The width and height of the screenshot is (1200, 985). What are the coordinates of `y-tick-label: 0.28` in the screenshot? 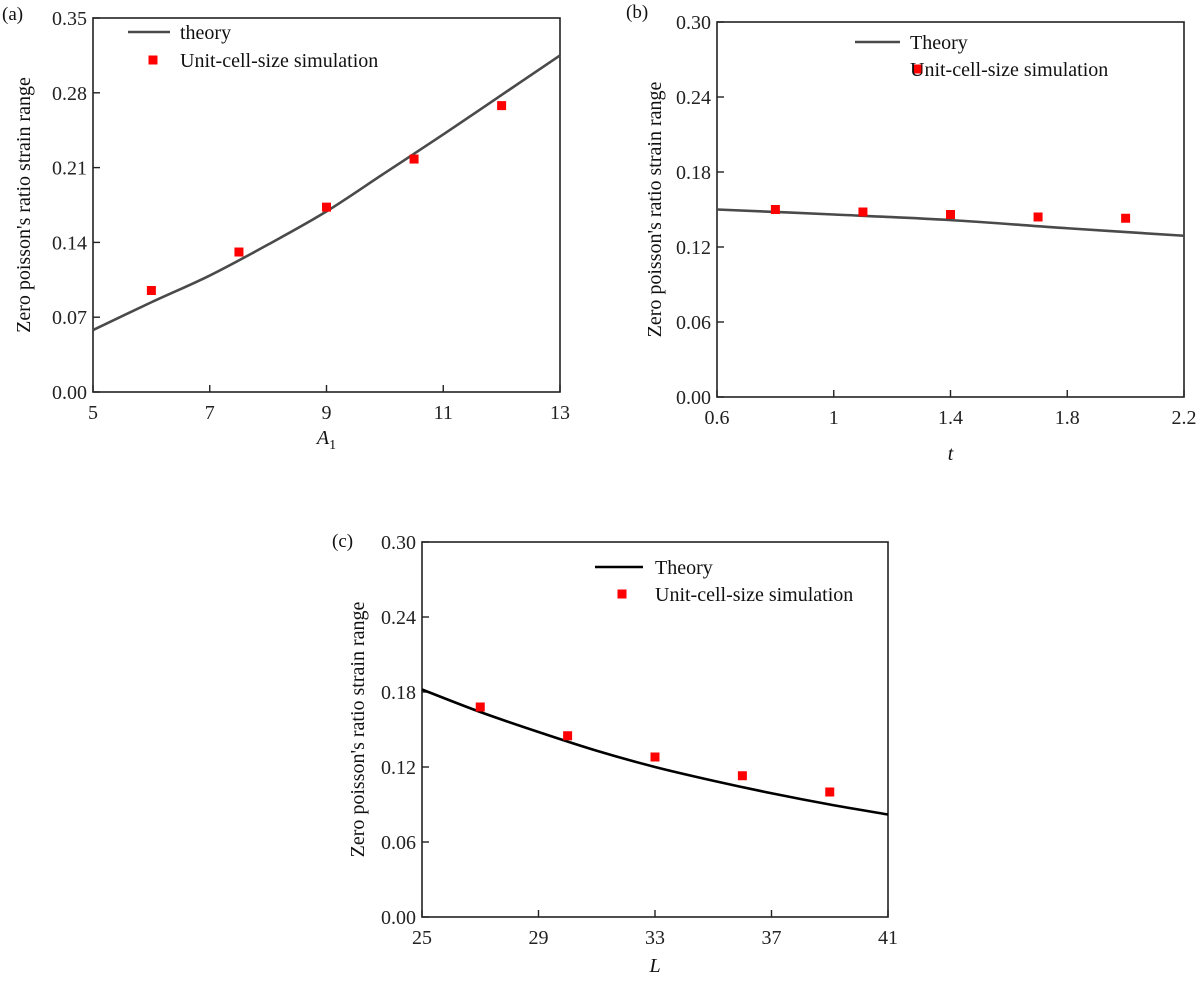 It's located at (69, 94).